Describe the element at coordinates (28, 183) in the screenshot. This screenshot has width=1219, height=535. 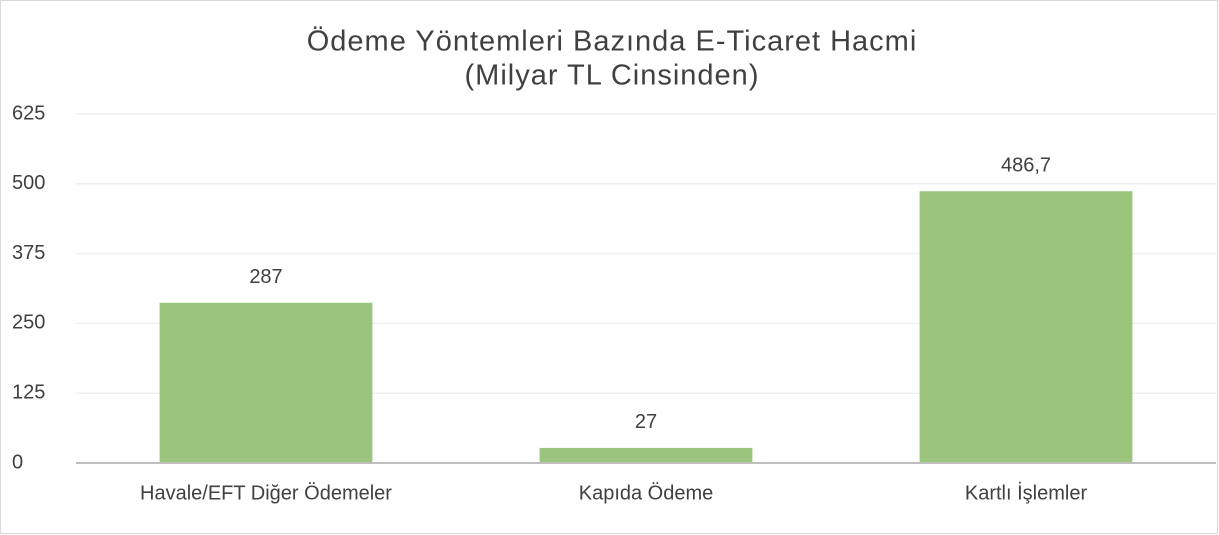
I see `y-tick-label: 500` at that location.